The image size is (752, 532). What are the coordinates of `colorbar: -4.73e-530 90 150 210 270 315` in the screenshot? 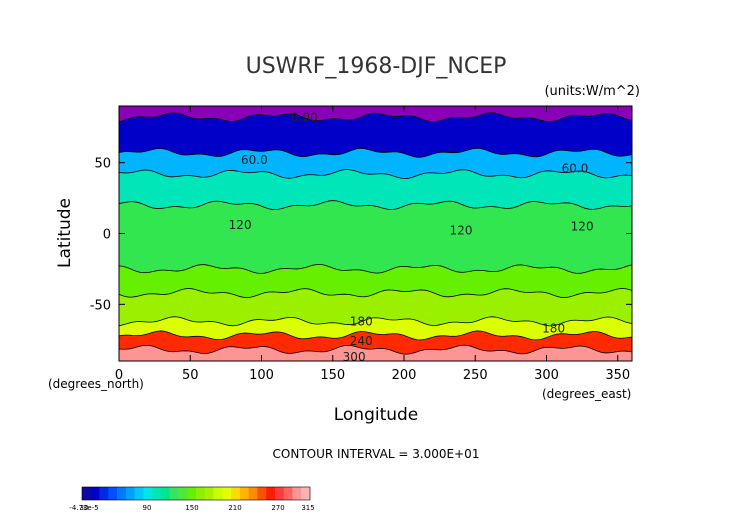 It's located at (192, 499).